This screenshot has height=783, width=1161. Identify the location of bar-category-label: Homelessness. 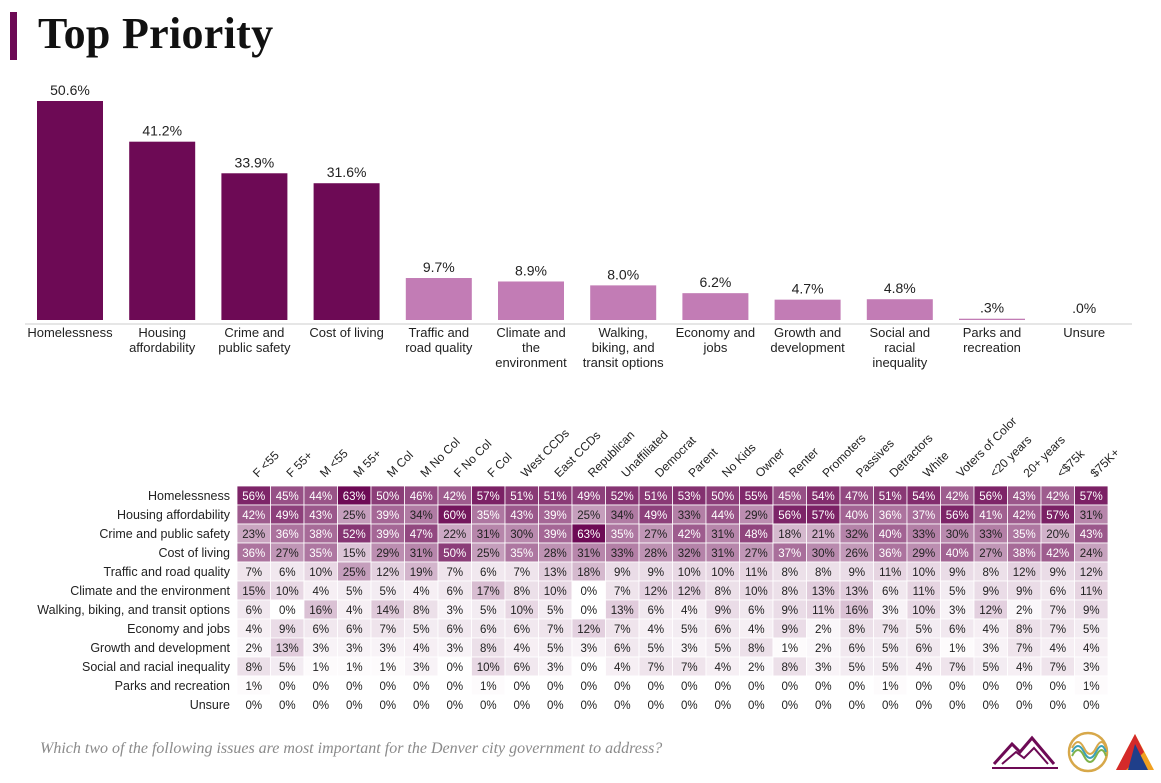
(70, 332).